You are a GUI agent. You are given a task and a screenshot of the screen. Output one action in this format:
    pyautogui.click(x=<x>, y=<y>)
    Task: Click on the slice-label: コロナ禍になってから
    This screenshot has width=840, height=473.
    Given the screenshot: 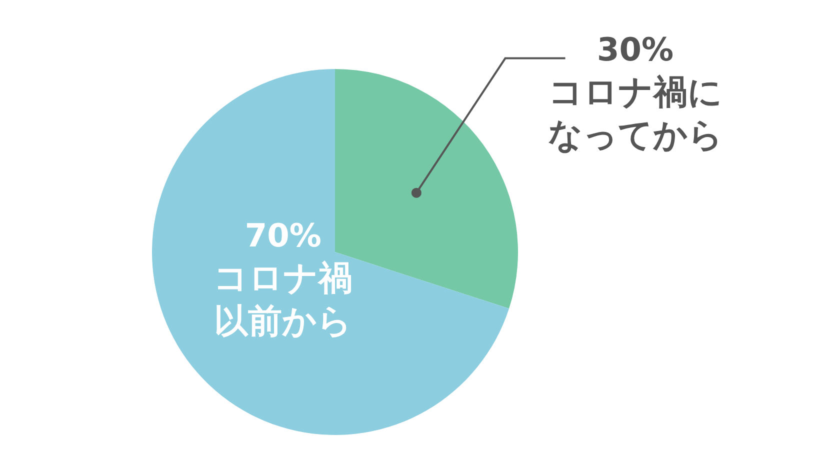 What is the action you would take?
    pyautogui.click(x=635, y=114)
    